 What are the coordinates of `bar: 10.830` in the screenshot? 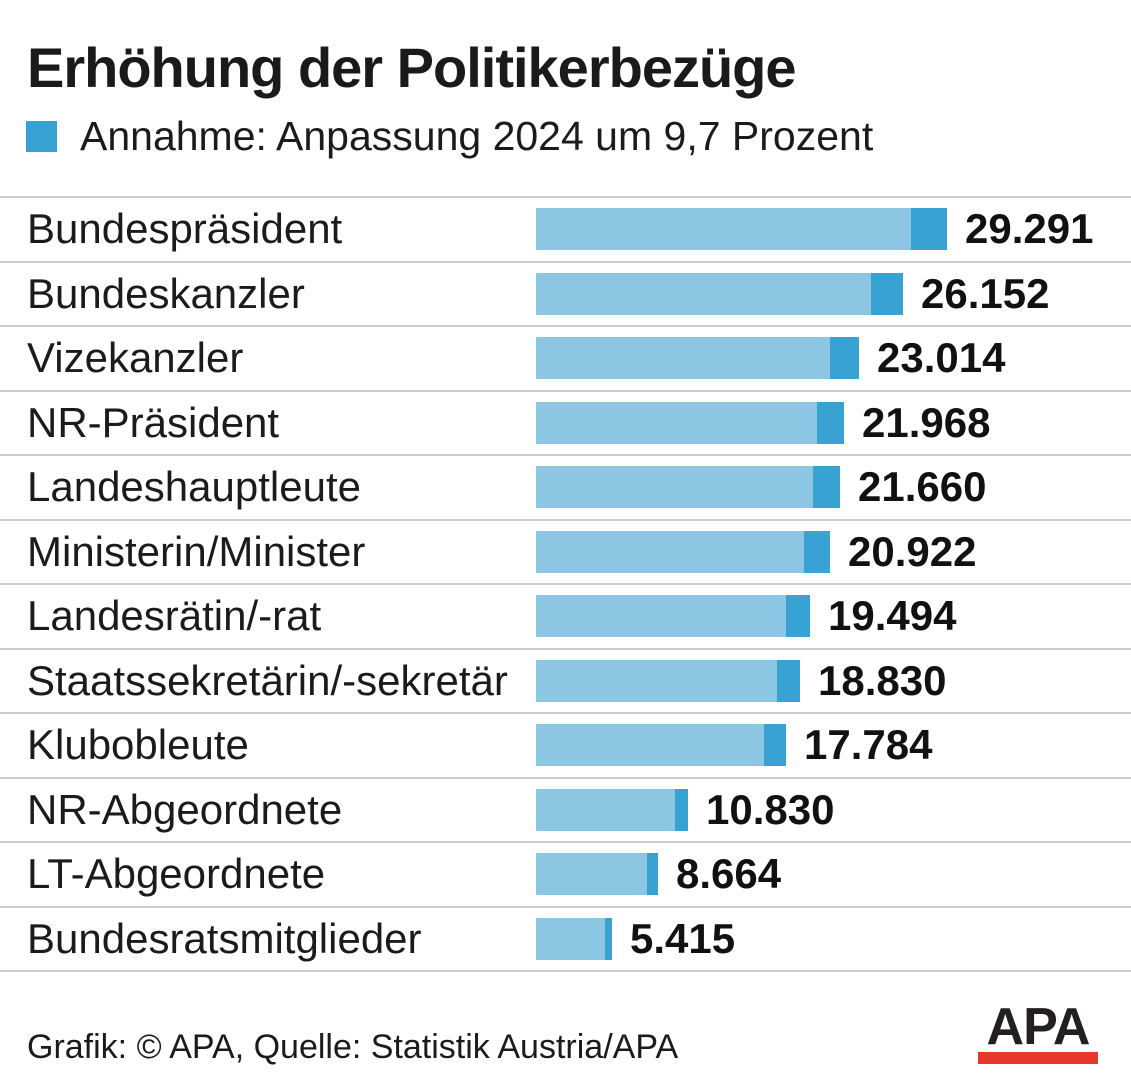 It's located at (685, 810).